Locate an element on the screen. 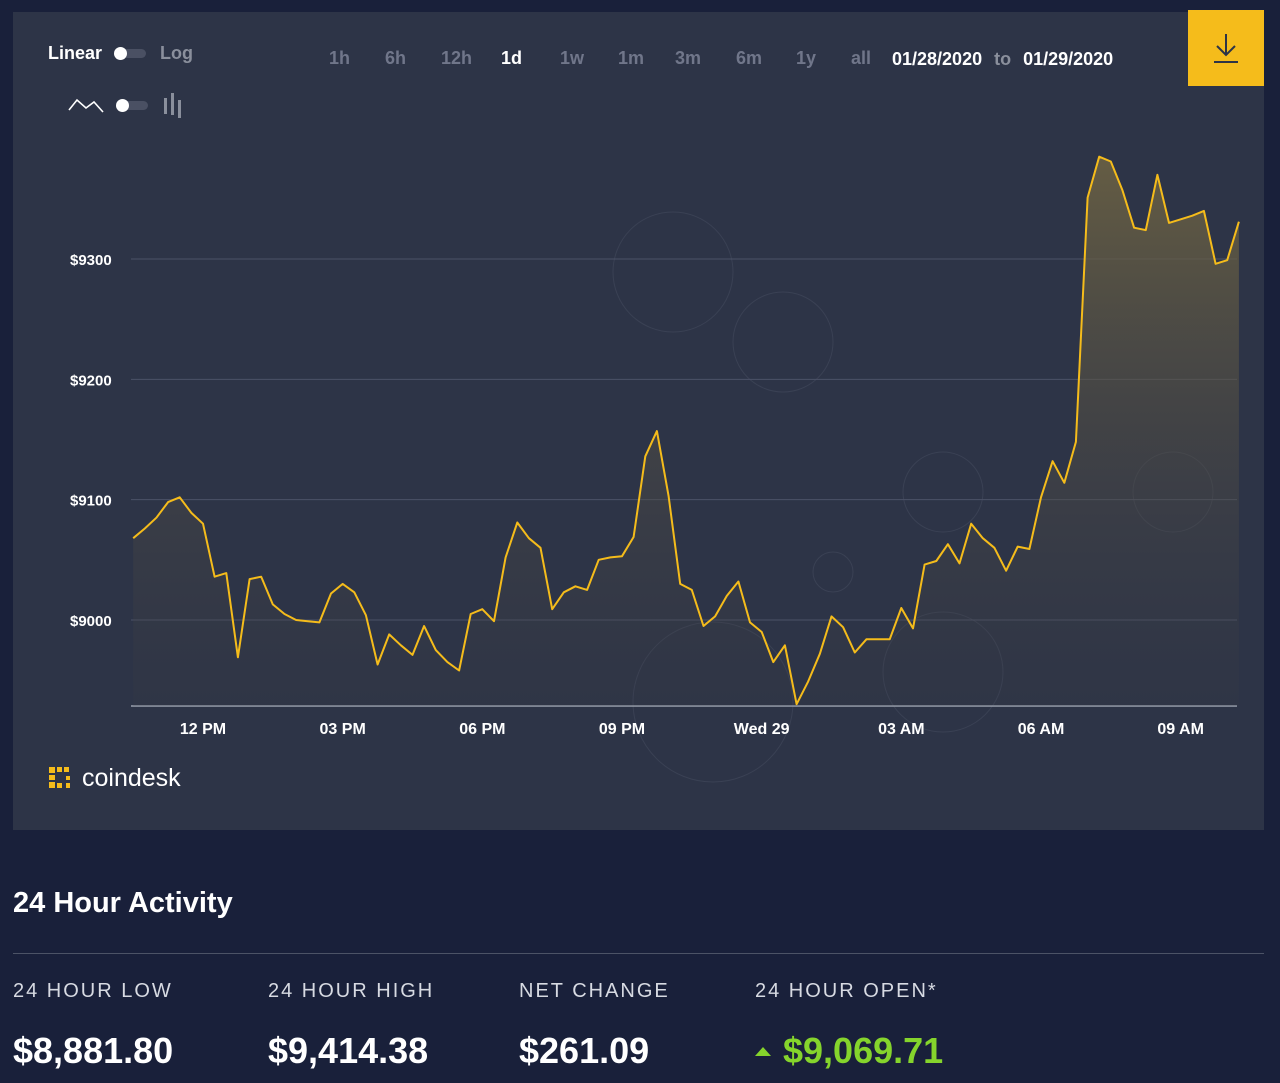 This screenshot has height=1083, width=1280. stat-net-change: NET CHANGE $261.09 is located at coordinates (594, 1026).